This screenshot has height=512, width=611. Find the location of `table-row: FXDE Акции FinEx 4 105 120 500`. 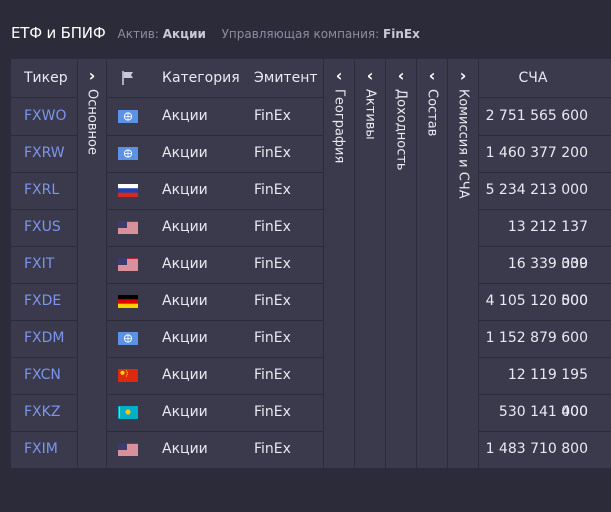

table-row: FXDE Акции FinEx 4 105 120 500 is located at coordinates (311, 301).